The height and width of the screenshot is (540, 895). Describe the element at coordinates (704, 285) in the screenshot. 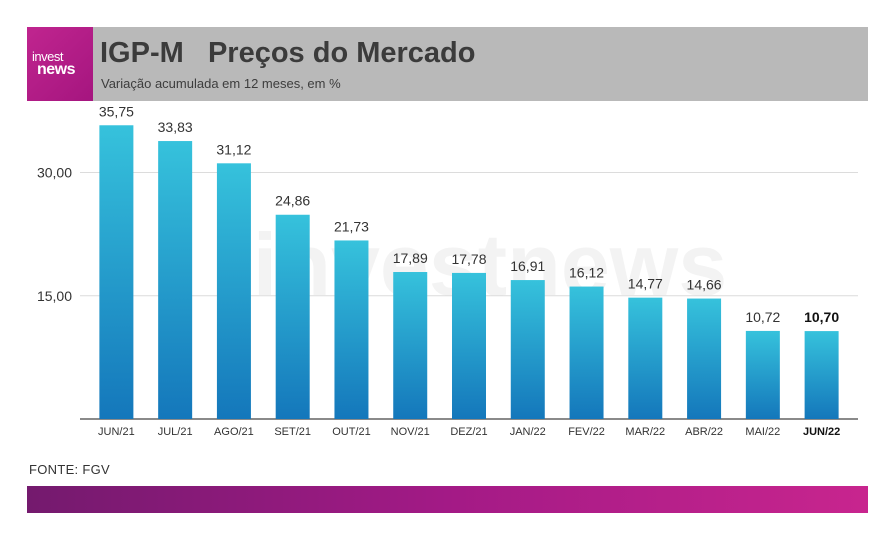

I see `bar-value-label: 14,66` at that location.